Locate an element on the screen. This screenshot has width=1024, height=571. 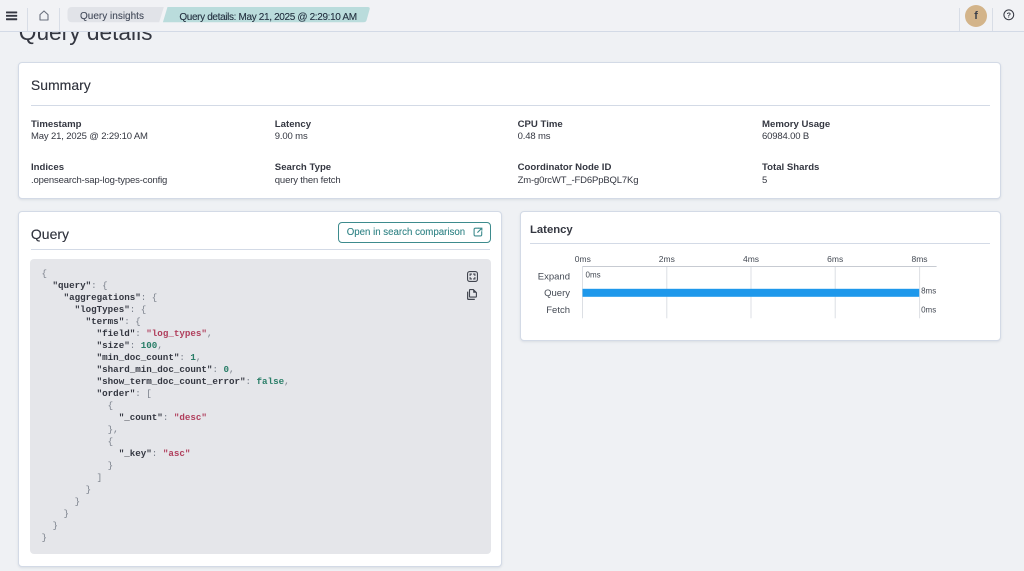
svg-text: Expand is located at coordinates (554, 277).